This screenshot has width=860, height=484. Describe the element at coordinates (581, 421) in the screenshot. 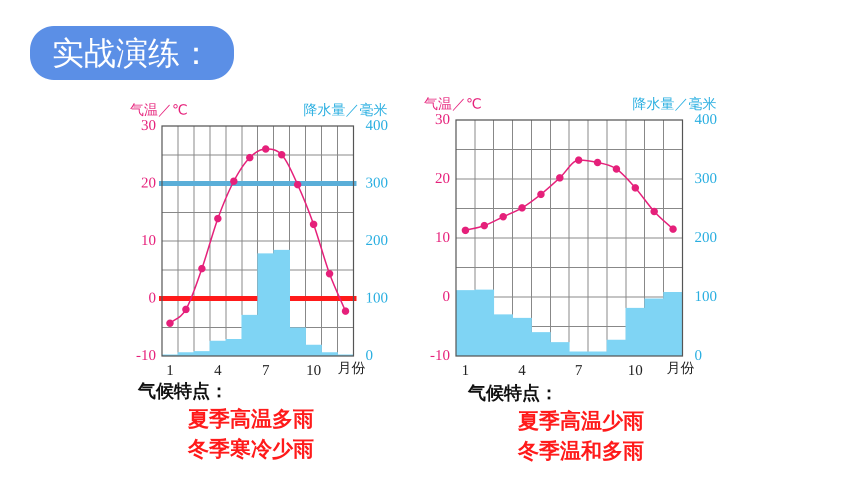

I see `text: 夏季高温少雨` at that location.